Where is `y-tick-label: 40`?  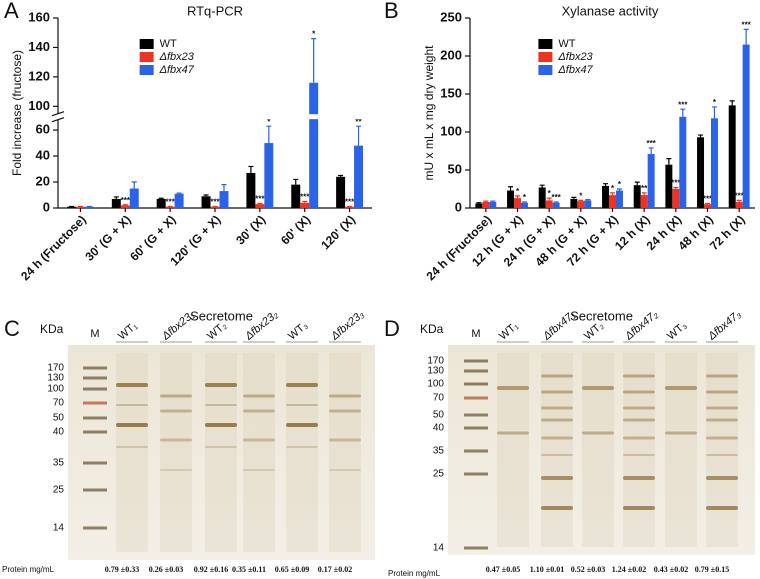
y-tick-label: 40 is located at coordinates (43, 154).